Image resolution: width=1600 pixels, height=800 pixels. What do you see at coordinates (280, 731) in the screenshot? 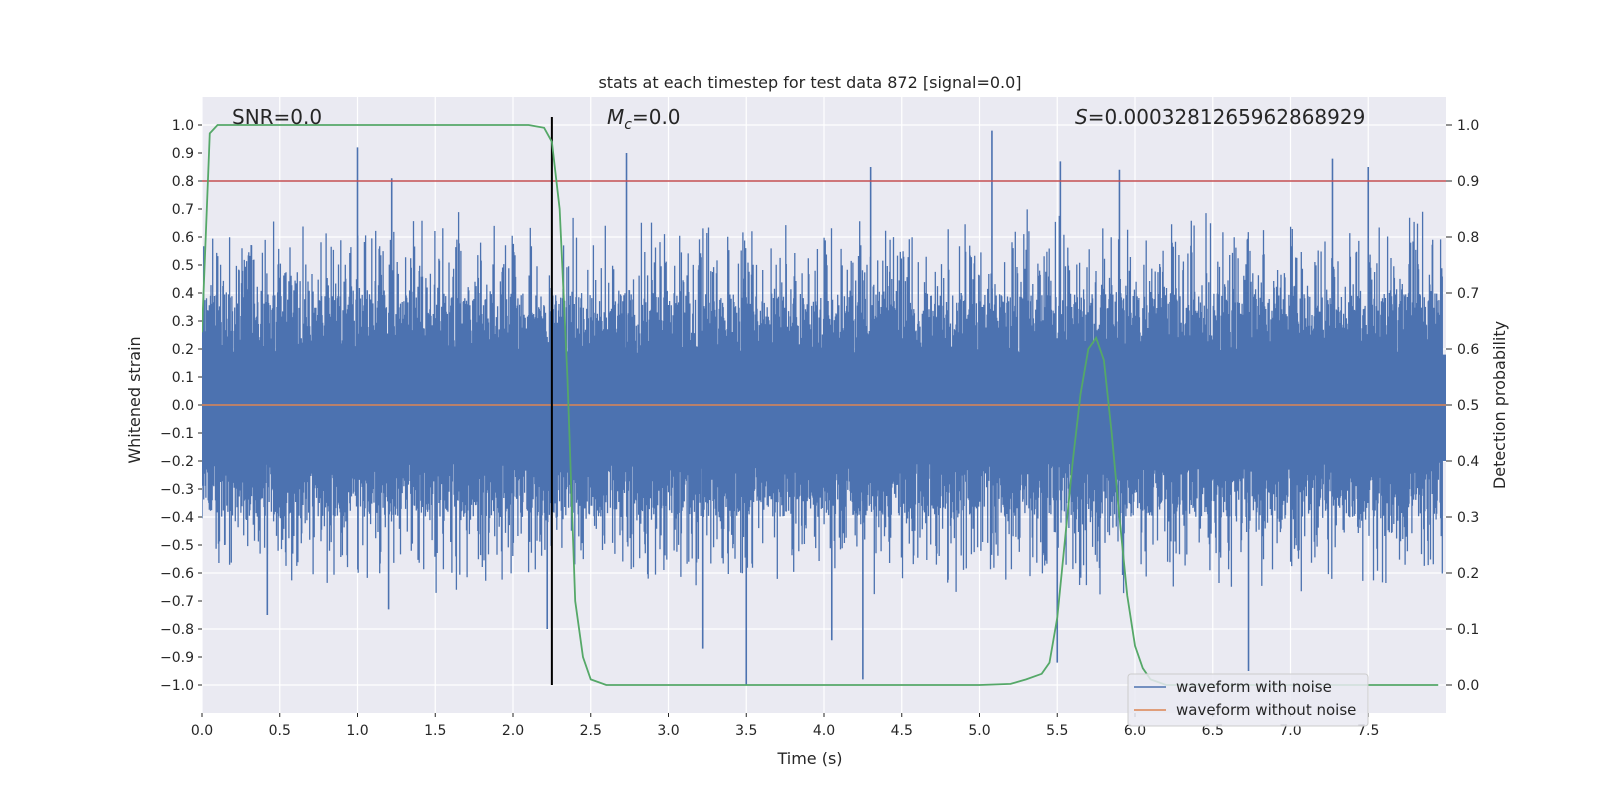
I see `x-tick-label: 0.5` at bounding box center [280, 731].